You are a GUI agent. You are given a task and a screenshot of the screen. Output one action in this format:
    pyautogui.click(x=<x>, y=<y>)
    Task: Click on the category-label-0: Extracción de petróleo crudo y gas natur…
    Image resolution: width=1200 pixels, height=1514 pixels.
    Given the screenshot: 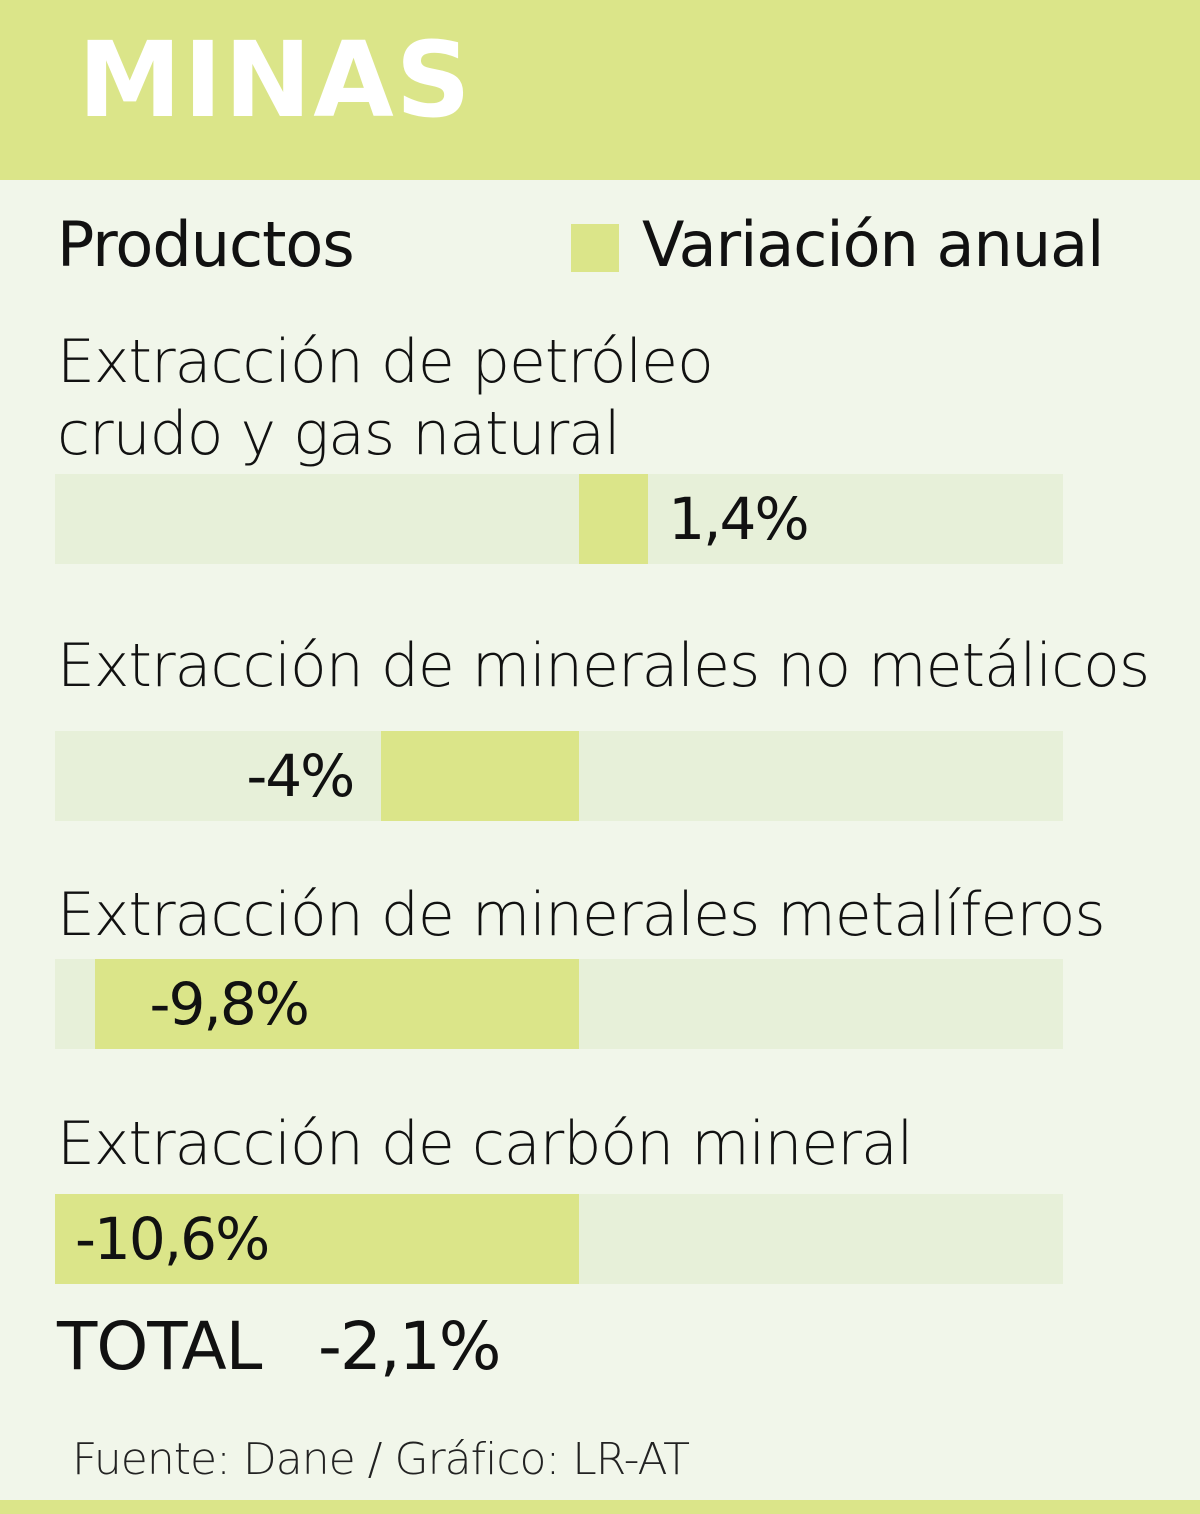 What is the action you would take?
    pyautogui.click(x=385, y=398)
    